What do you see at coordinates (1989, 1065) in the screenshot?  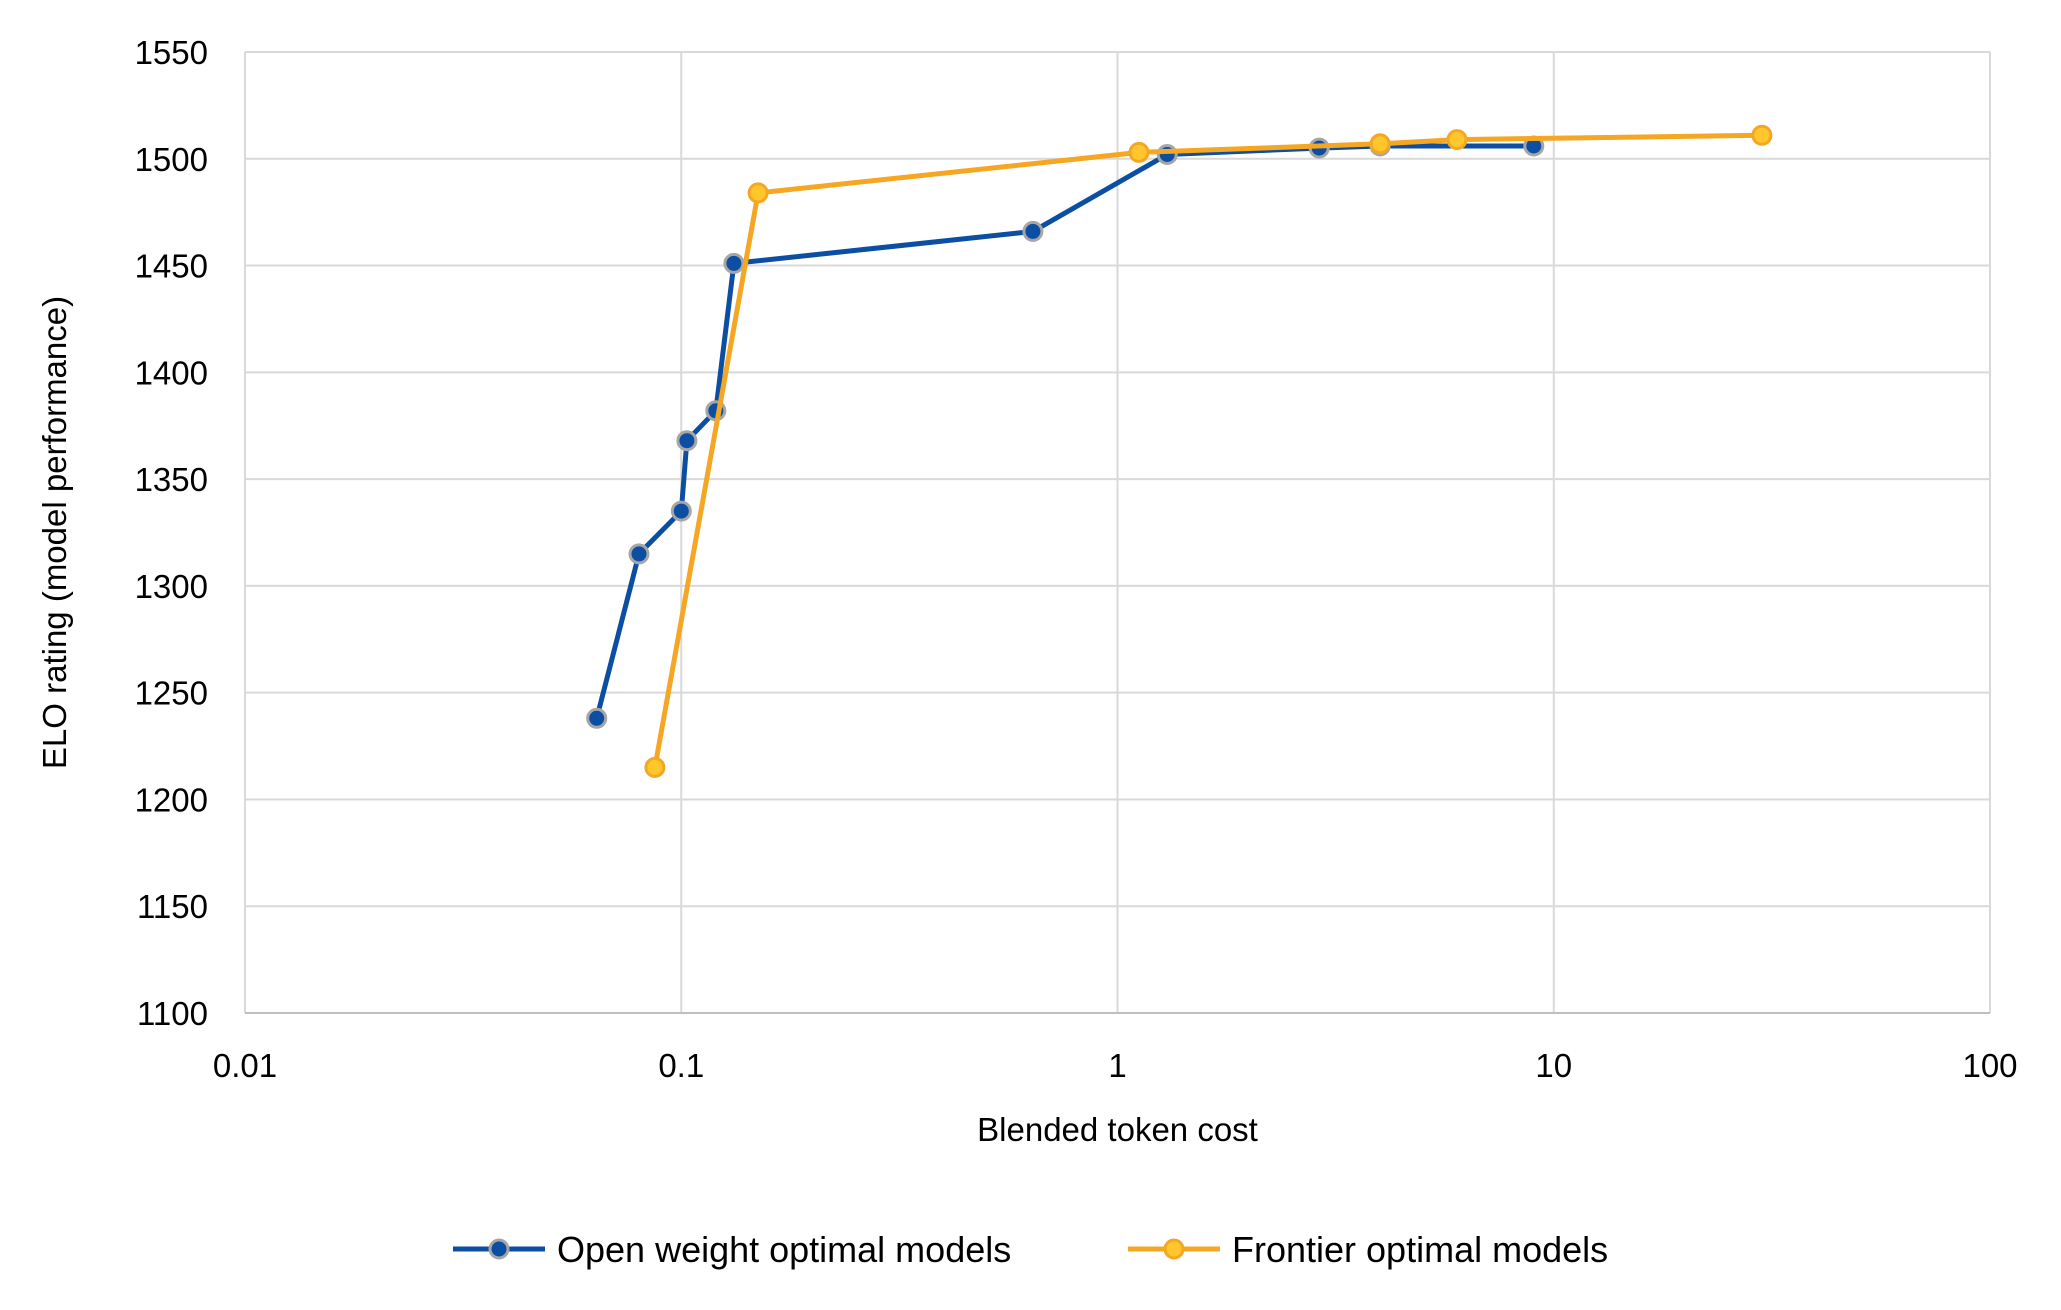 I see `x-tick-label: 100` at bounding box center [1989, 1065].